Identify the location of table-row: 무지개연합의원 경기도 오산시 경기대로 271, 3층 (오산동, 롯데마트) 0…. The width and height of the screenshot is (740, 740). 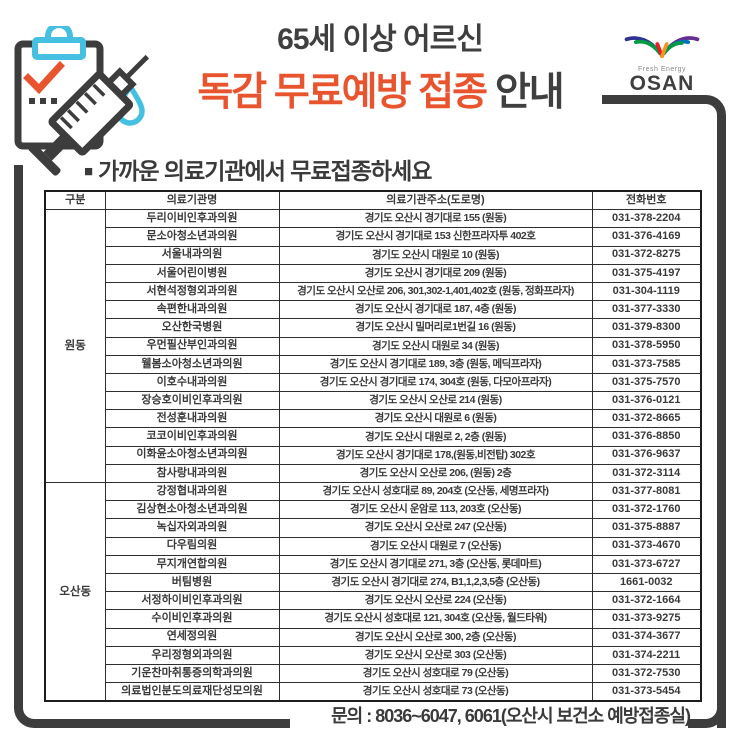
(373, 564).